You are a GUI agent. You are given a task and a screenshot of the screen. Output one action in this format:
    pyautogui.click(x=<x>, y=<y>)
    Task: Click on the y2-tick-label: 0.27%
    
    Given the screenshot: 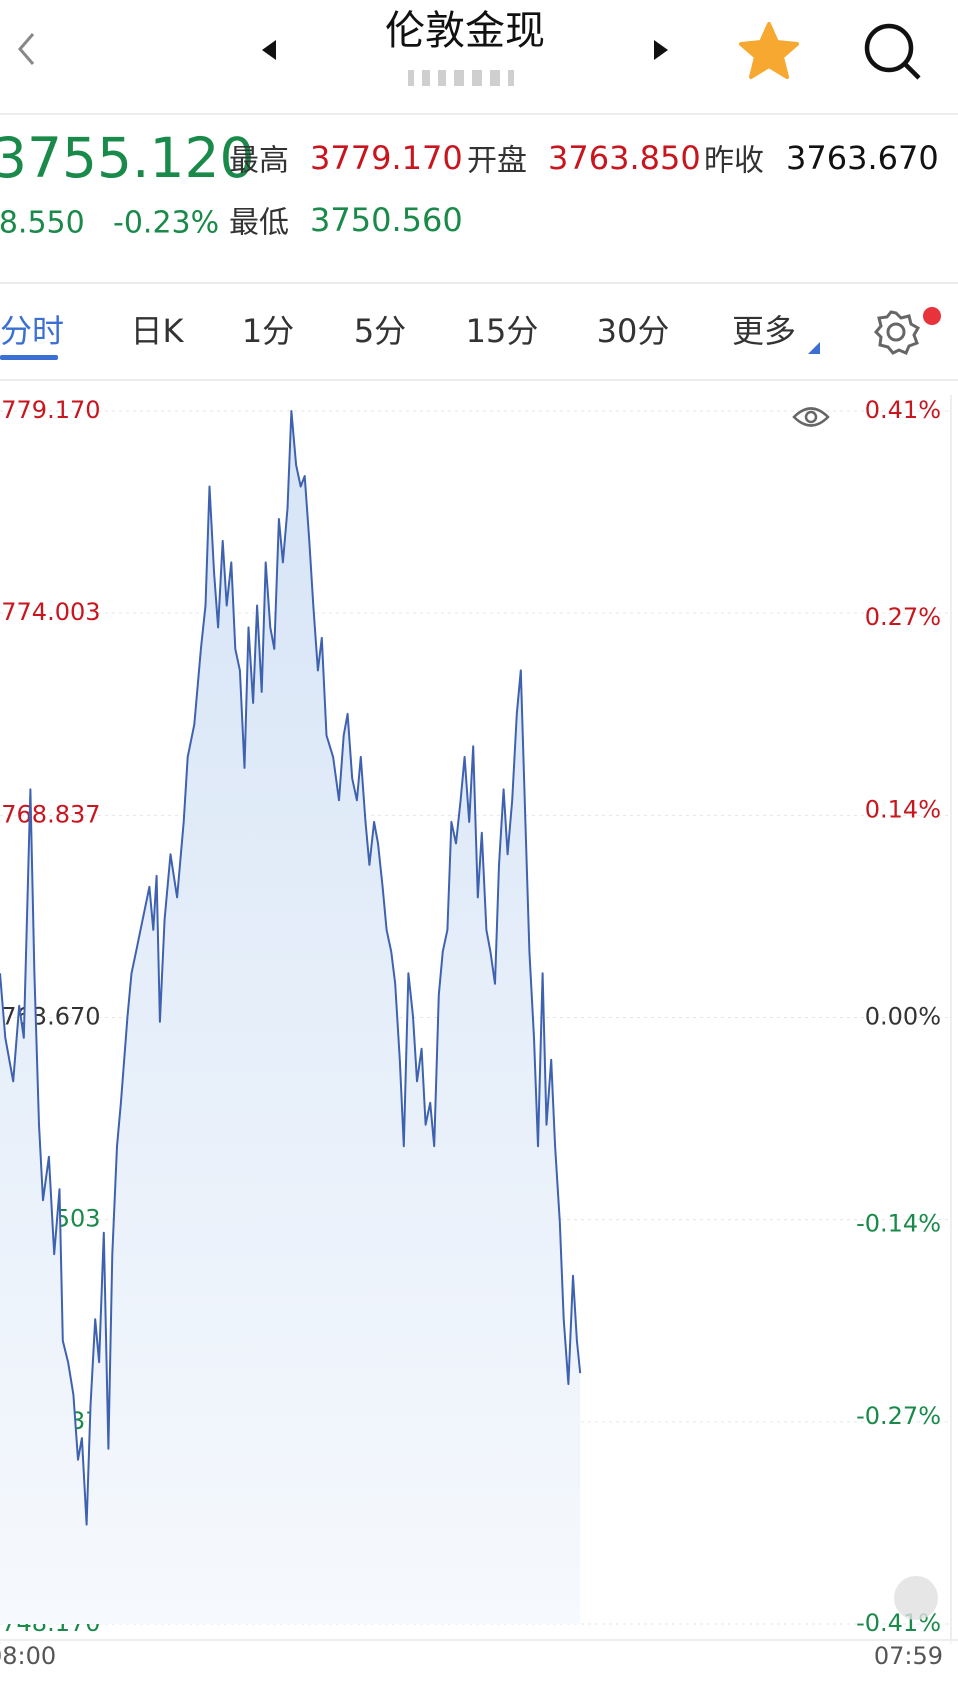 What is the action you would take?
    pyautogui.click(x=903, y=617)
    